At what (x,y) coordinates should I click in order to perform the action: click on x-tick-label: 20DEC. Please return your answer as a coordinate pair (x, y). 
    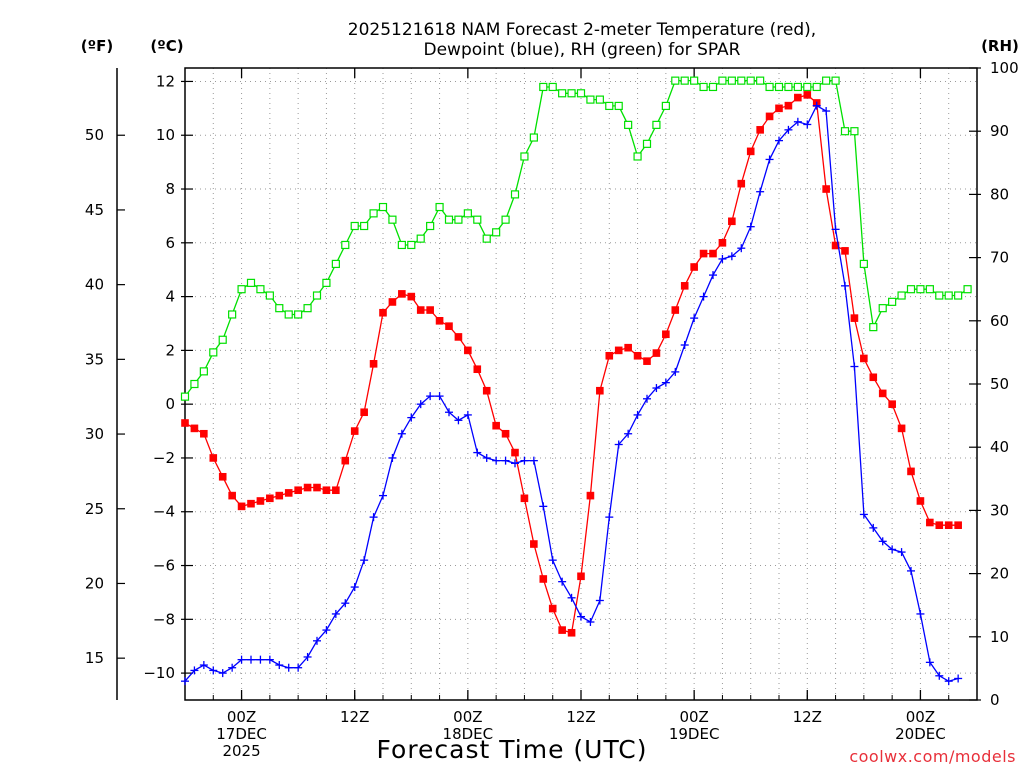
    Looking at the image, I should click on (920, 734).